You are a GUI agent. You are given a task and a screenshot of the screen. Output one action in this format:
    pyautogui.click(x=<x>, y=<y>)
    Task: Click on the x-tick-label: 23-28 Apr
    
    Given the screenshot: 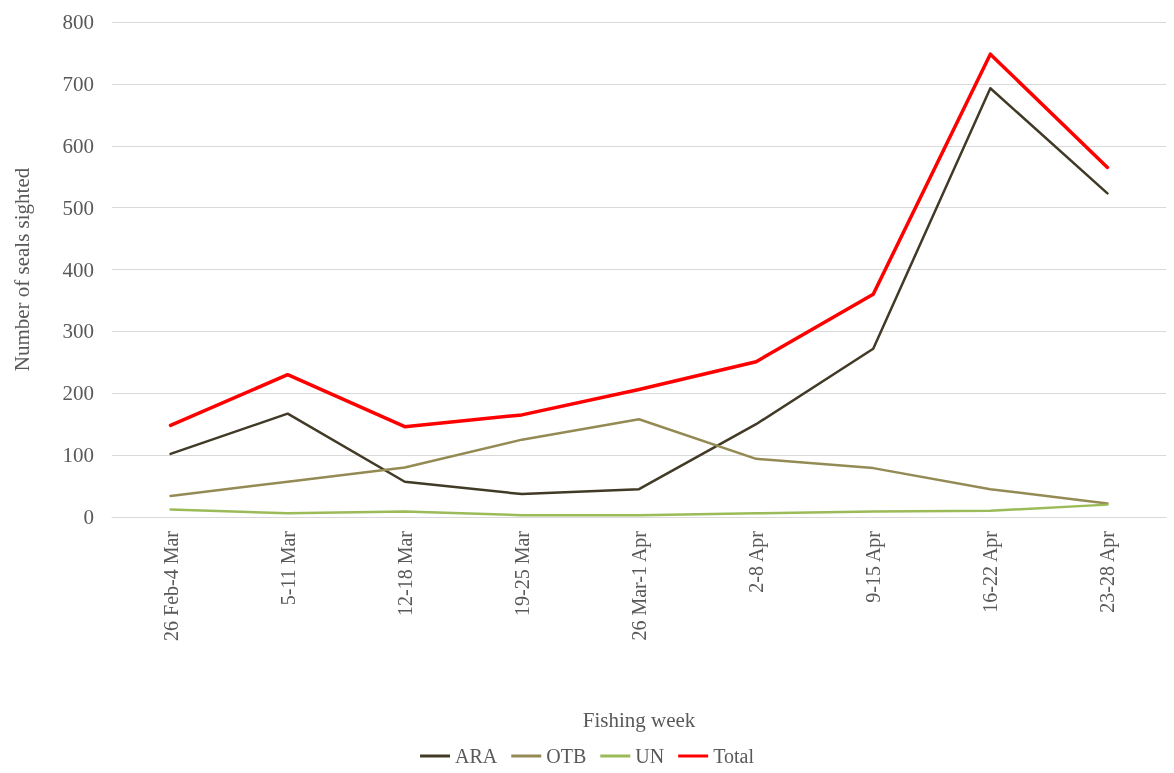 What is the action you would take?
    pyautogui.click(x=1108, y=571)
    